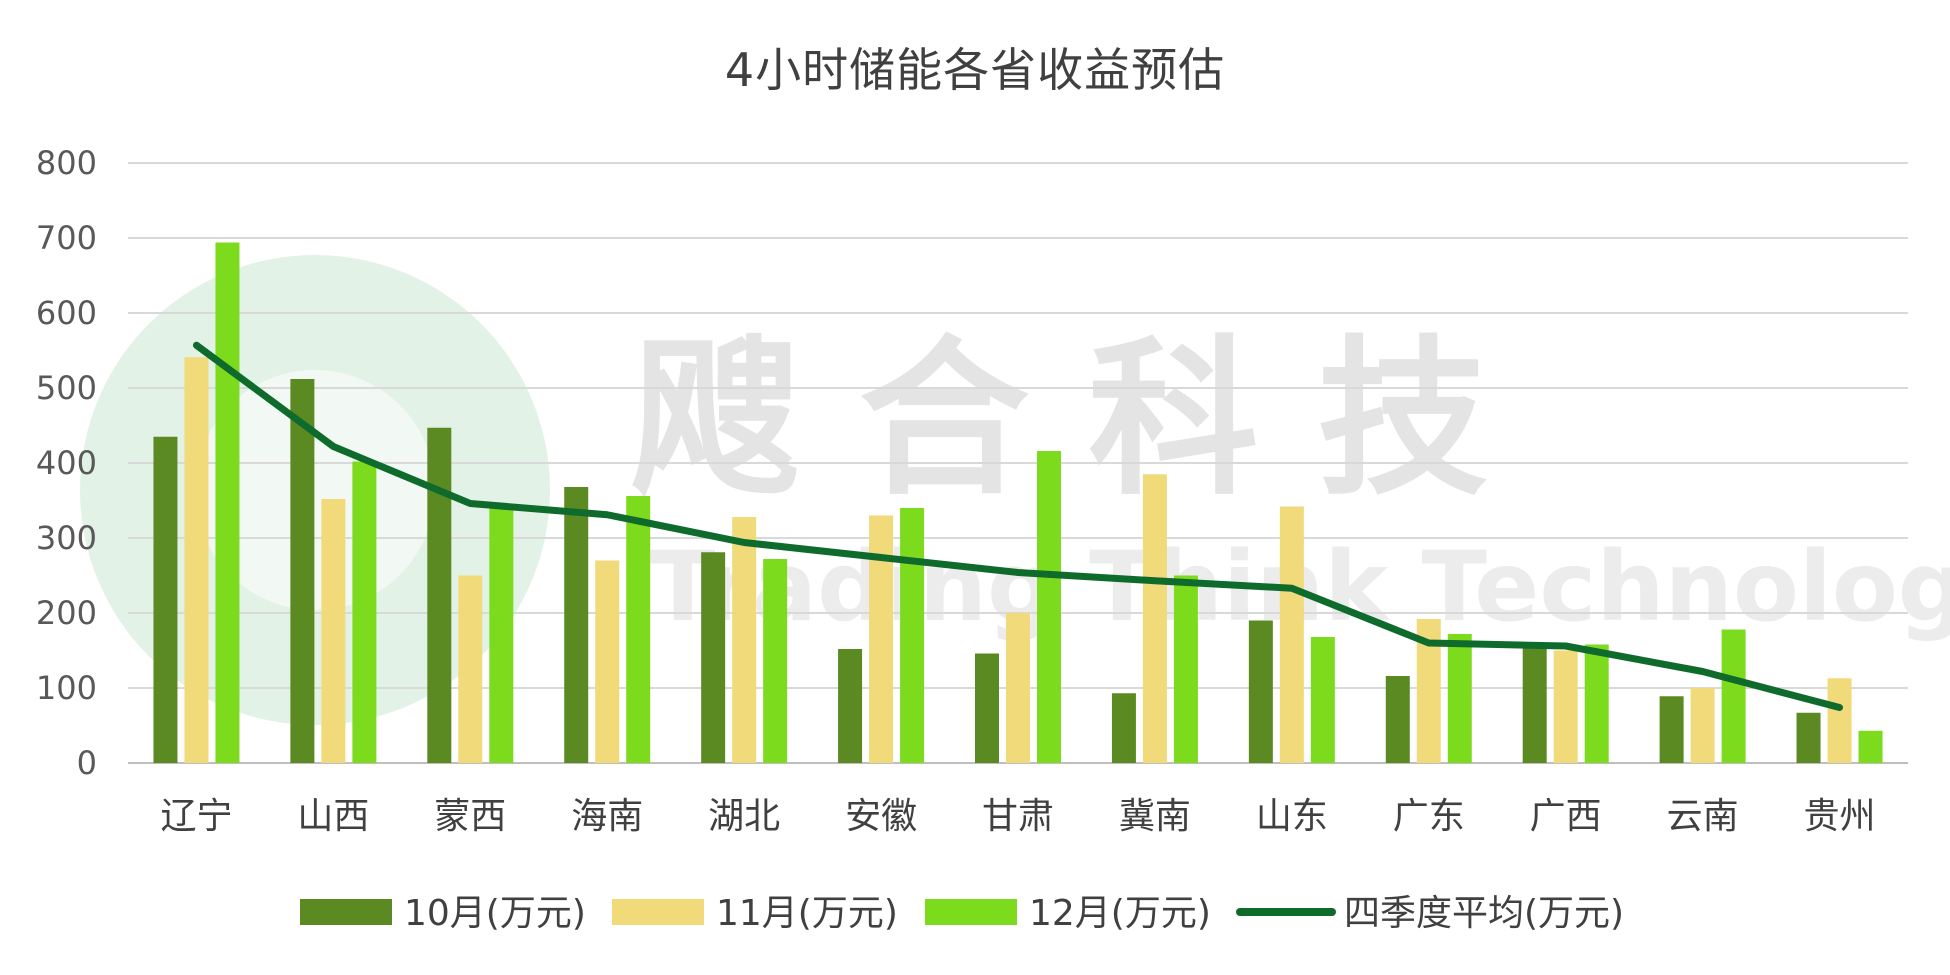  I want to click on chart-title: 4小时储能各省收益预估, so click(975, 70).